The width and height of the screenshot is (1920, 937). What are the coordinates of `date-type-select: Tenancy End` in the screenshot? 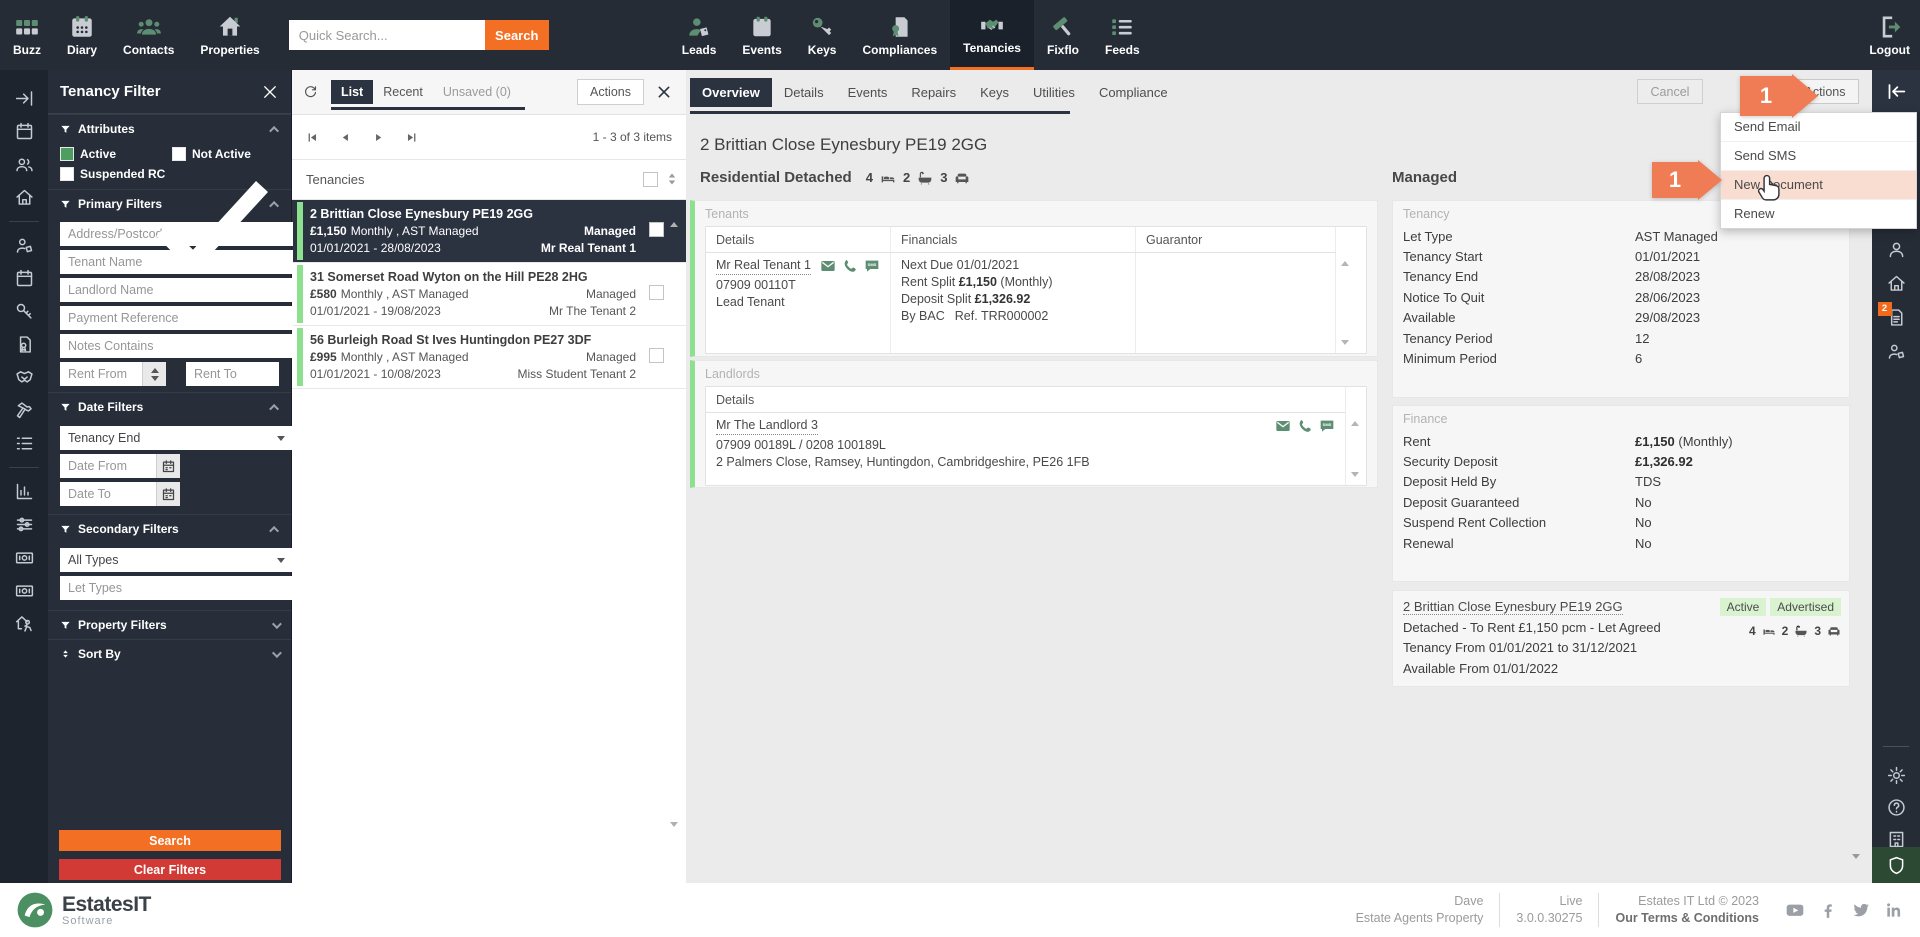 It's located at (176, 438).